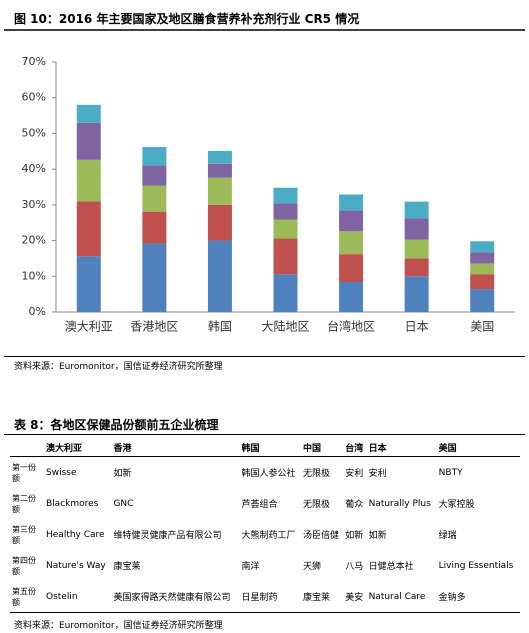 This screenshot has width=529, height=633. What do you see at coordinates (76, 565) in the screenshot?
I see `cell: Nature's Way` at bounding box center [76, 565].